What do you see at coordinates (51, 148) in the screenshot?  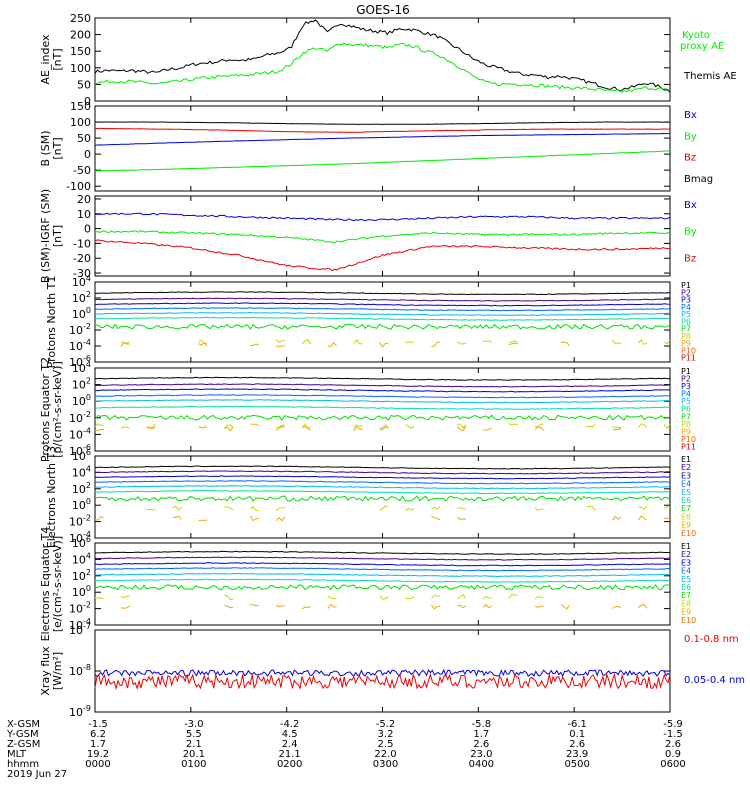 I see `y-axis-label: B (SM)[nT]` at bounding box center [51, 148].